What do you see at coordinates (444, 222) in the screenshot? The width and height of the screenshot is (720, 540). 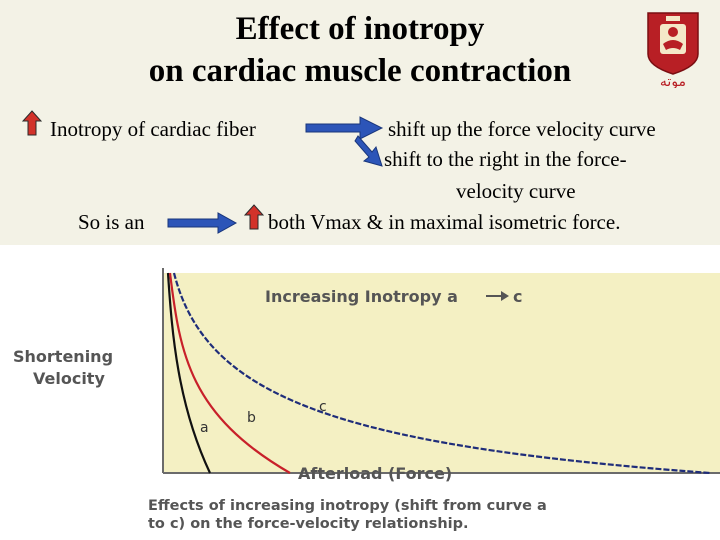 I see `both-text: both Vmax & in maximal isometric force.` at bounding box center [444, 222].